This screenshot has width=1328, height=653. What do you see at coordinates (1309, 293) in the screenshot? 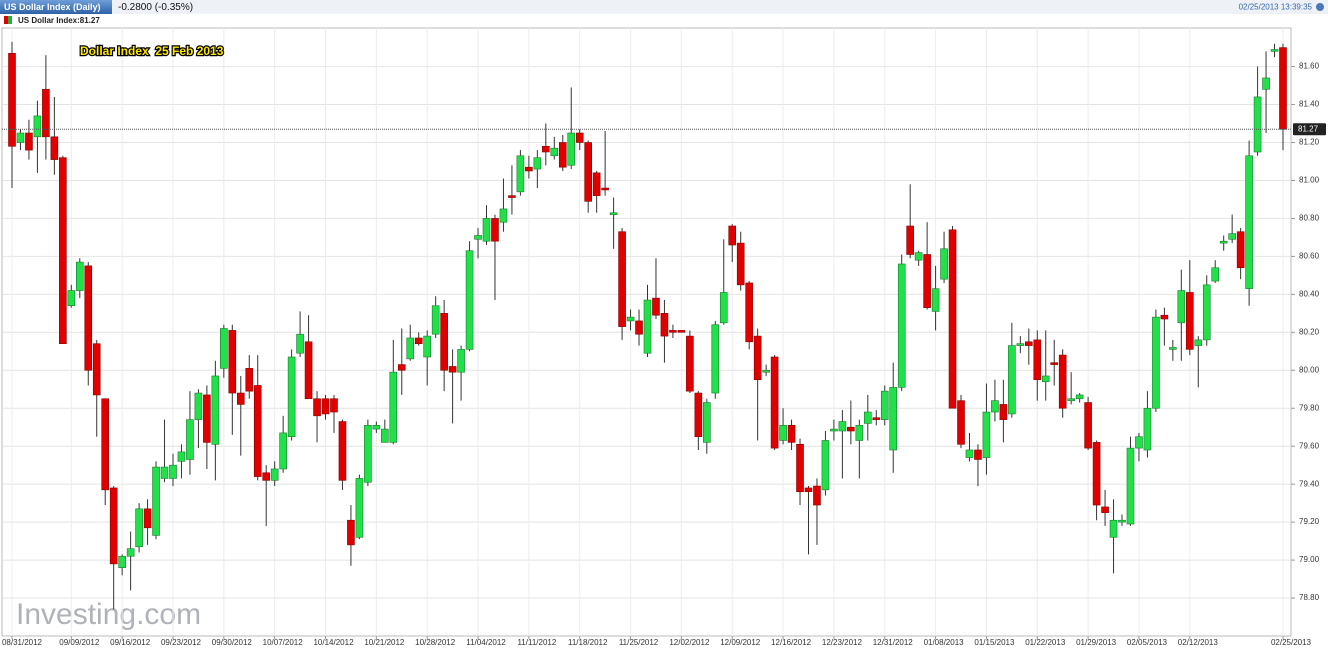
I see `y-tick-label: 80.40` at bounding box center [1309, 293].